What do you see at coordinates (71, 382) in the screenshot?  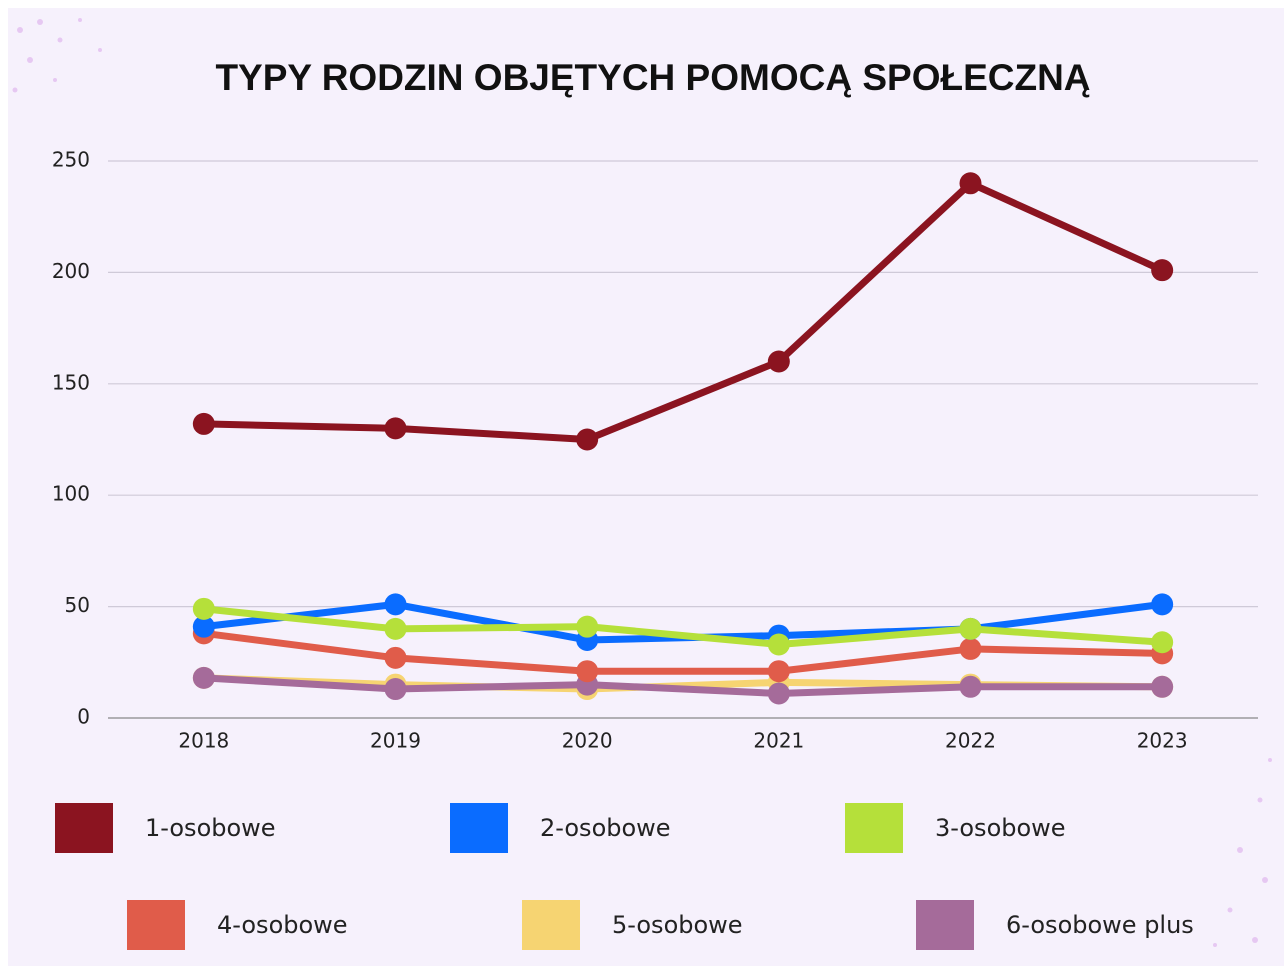 I see `y-tick-label: 150` at bounding box center [71, 382].